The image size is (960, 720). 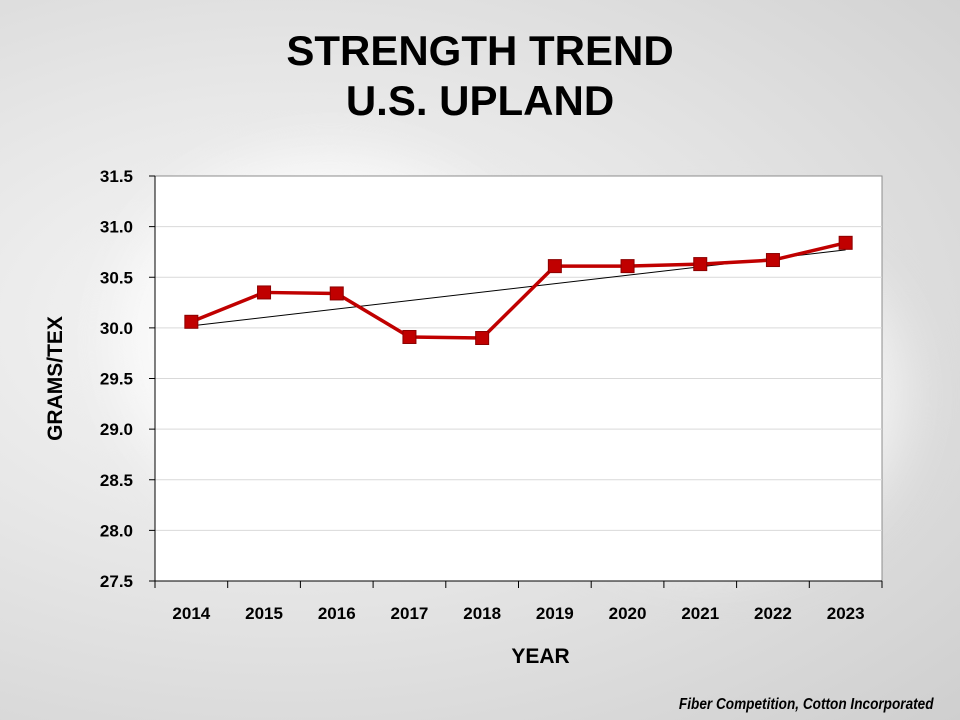 I want to click on x-tick-label: 2020, so click(x=628, y=613).